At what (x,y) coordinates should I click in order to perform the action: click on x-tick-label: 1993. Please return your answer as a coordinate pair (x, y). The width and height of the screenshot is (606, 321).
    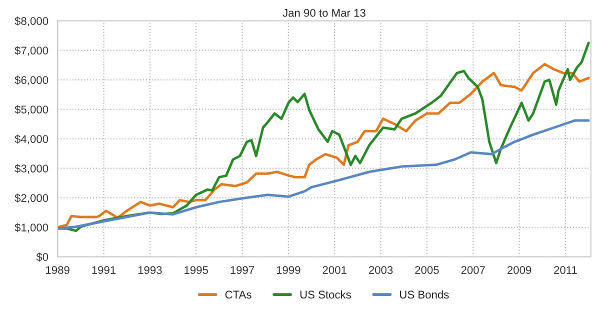
    Looking at the image, I should click on (150, 270).